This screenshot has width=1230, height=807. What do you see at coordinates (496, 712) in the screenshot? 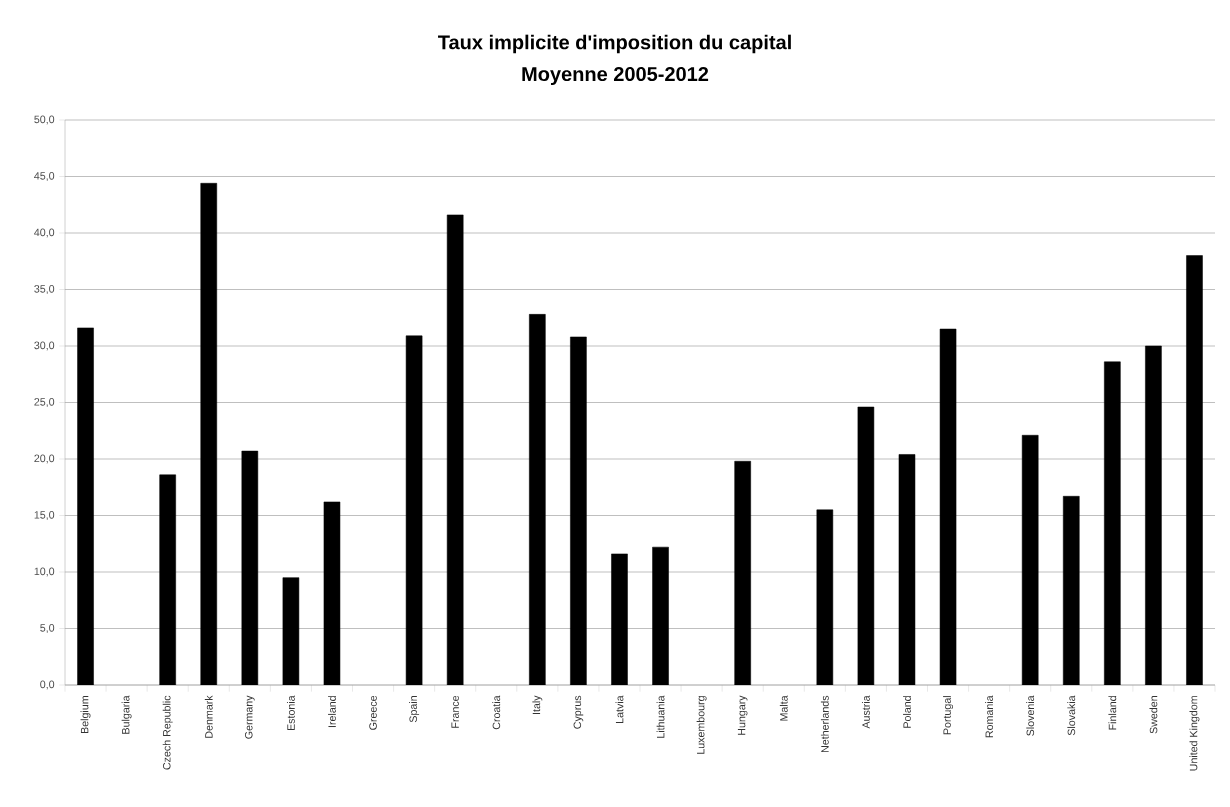
I see `x-tick-label: Croatia` at bounding box center [496, 712].